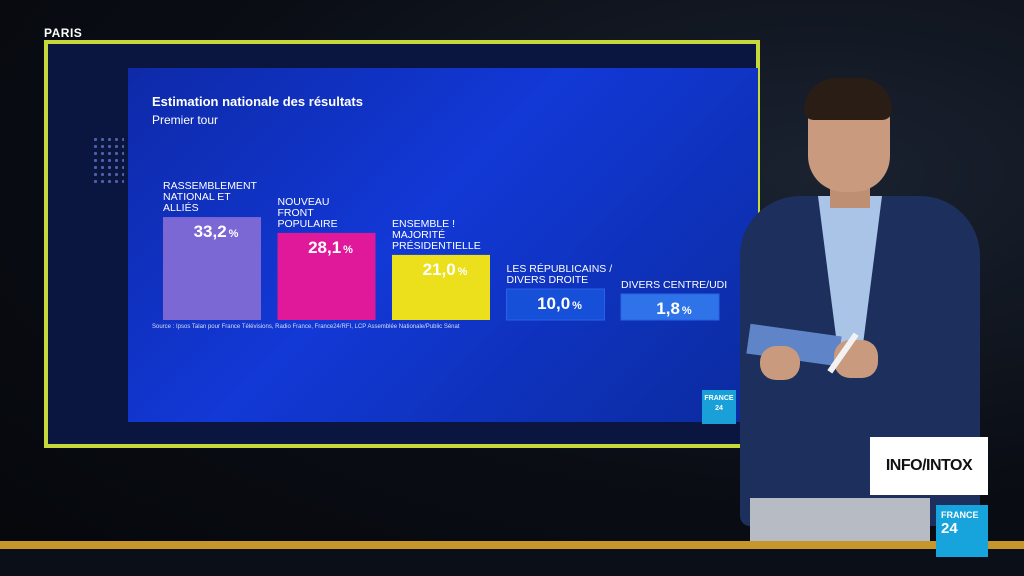 Image resolution: width=1024 pixels, height=576 pixels. Describe the element at coordinates (559, 303) in the screenshot. I see `value-label-3: 10,0%` at that location.